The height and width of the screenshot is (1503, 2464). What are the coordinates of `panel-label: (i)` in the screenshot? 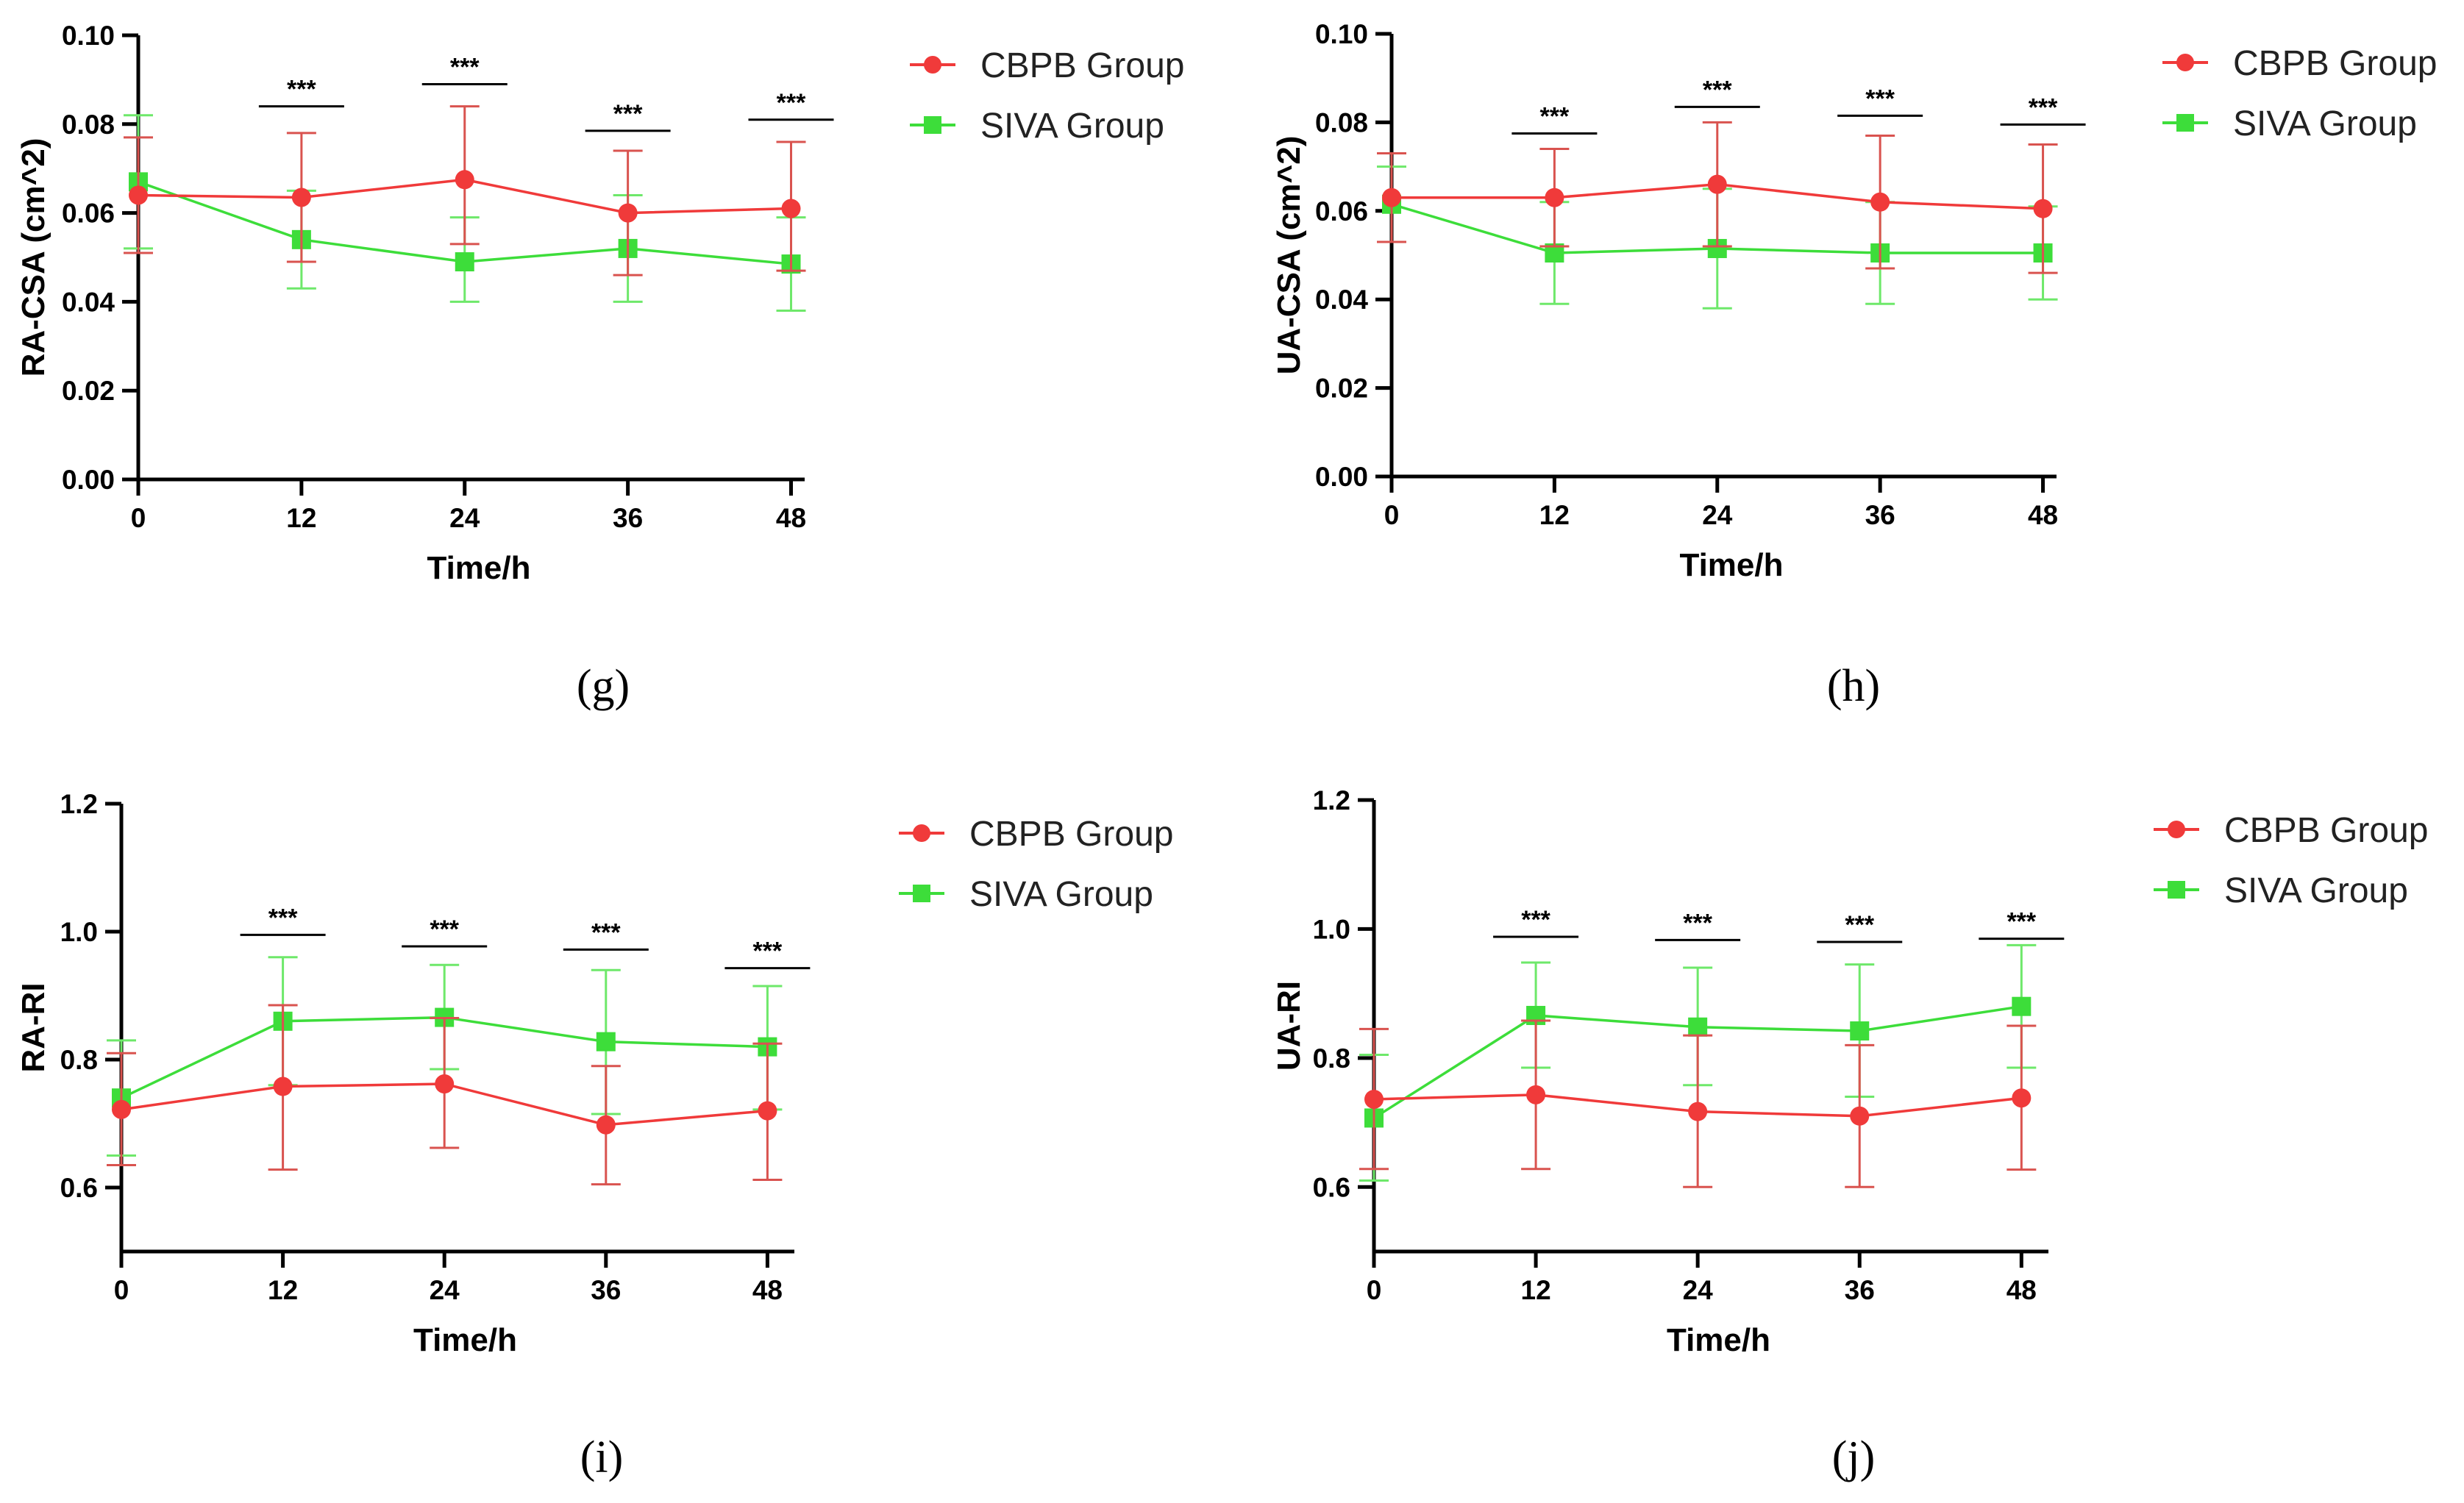 It's located at (602, 1457).